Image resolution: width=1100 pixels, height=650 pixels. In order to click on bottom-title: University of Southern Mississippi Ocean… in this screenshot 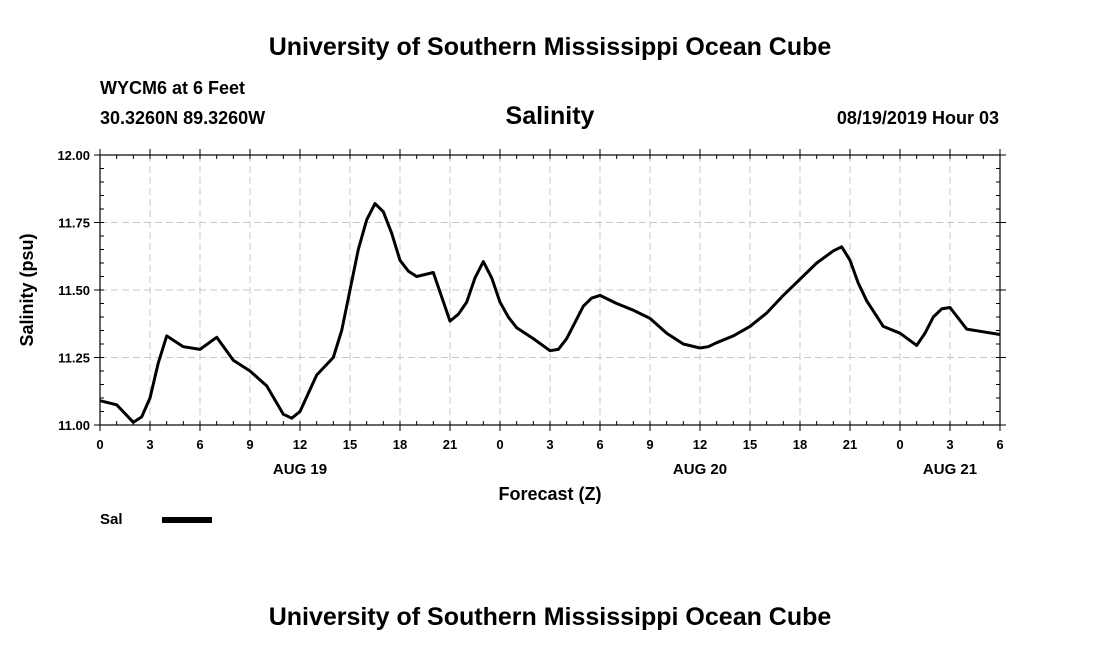, I will do `click(550, 617)`.